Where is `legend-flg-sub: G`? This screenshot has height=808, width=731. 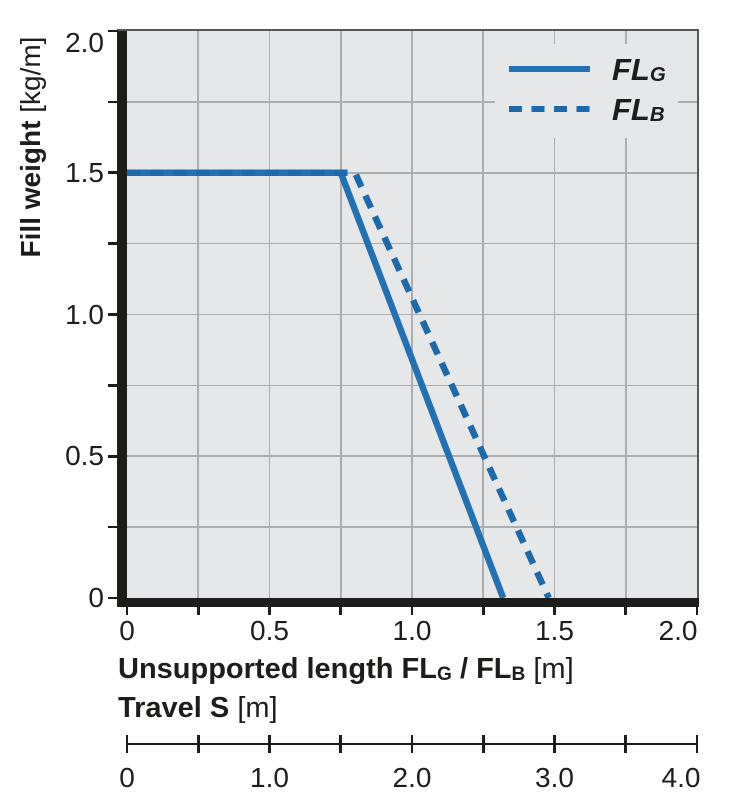
legend-flg-sub: G is located at coordinates (657, 75).